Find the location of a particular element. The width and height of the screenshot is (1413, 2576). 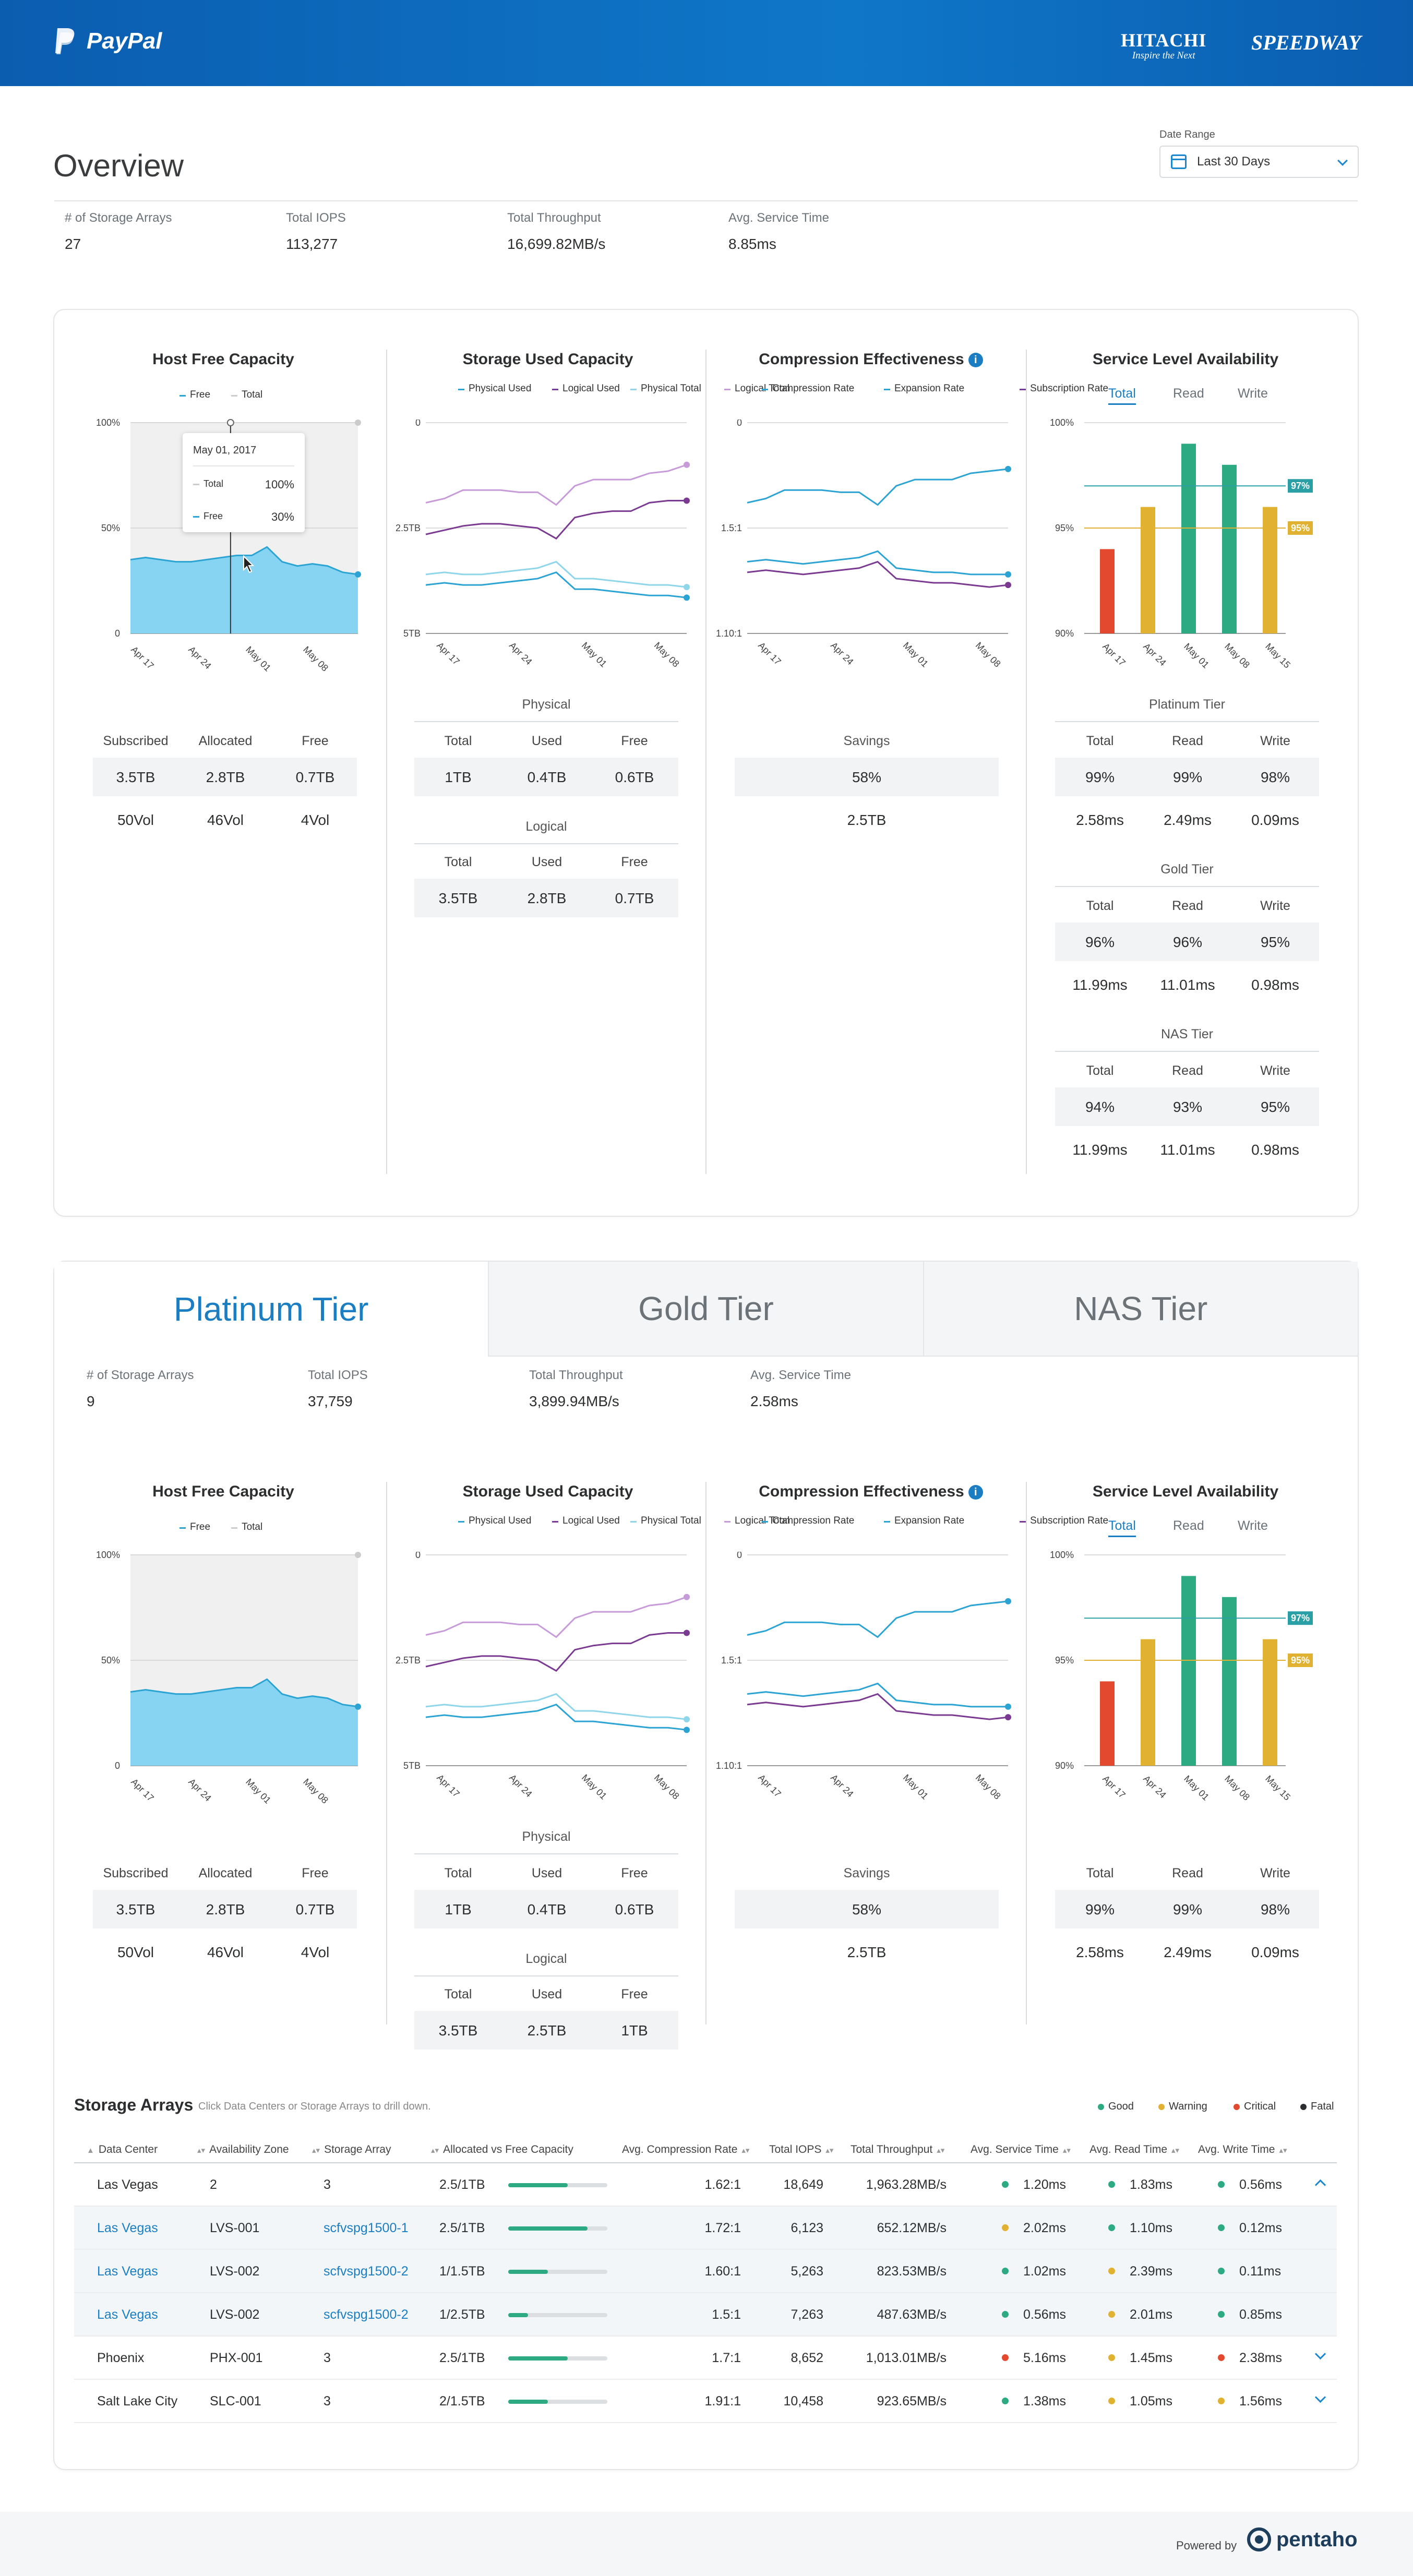

service-ms: 0.09ms is located at coordinates (1275, 1952).